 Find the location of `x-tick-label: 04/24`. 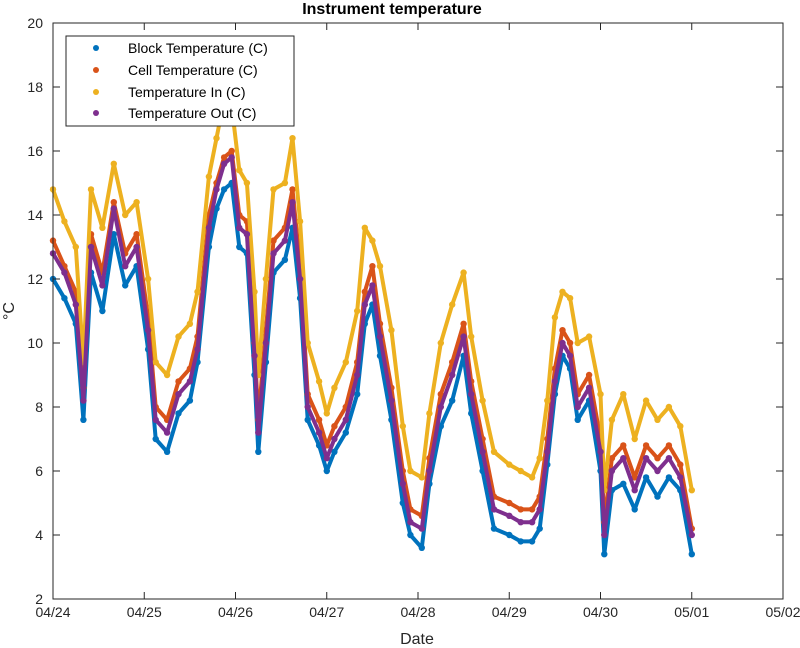

x-tick-label: 04/24 is located at coordinates (52, 612).